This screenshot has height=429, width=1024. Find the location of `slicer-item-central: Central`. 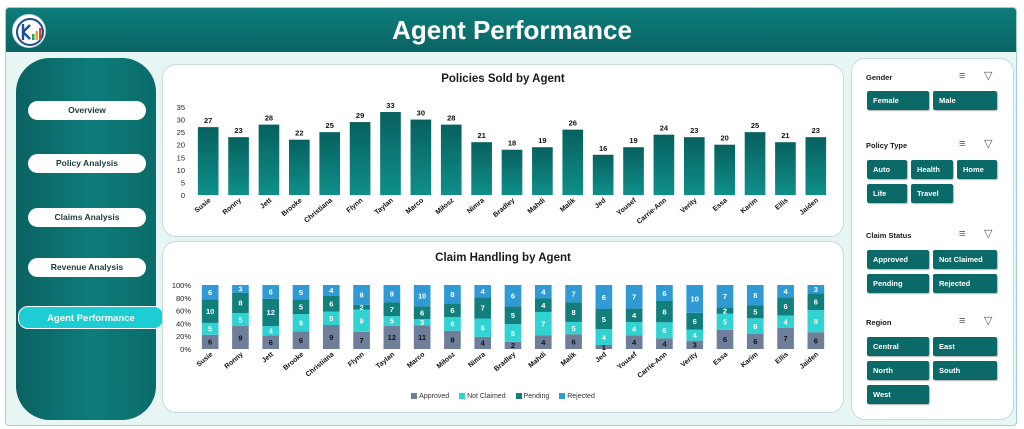

slicer-item-central: Central is located at coordinates (898, 346).